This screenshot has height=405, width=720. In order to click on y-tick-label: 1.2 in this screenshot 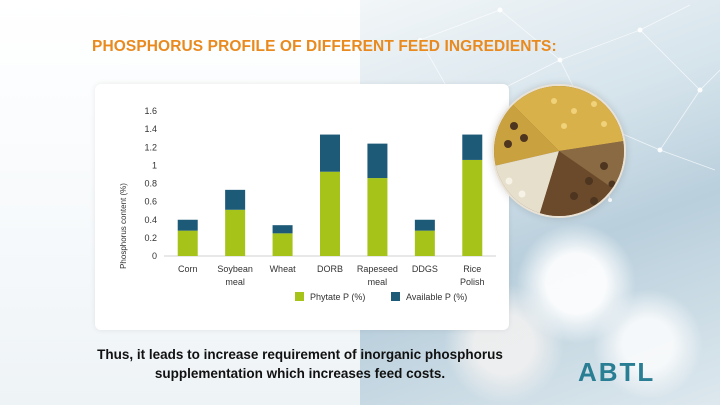, I will do `click(150, 147)`.